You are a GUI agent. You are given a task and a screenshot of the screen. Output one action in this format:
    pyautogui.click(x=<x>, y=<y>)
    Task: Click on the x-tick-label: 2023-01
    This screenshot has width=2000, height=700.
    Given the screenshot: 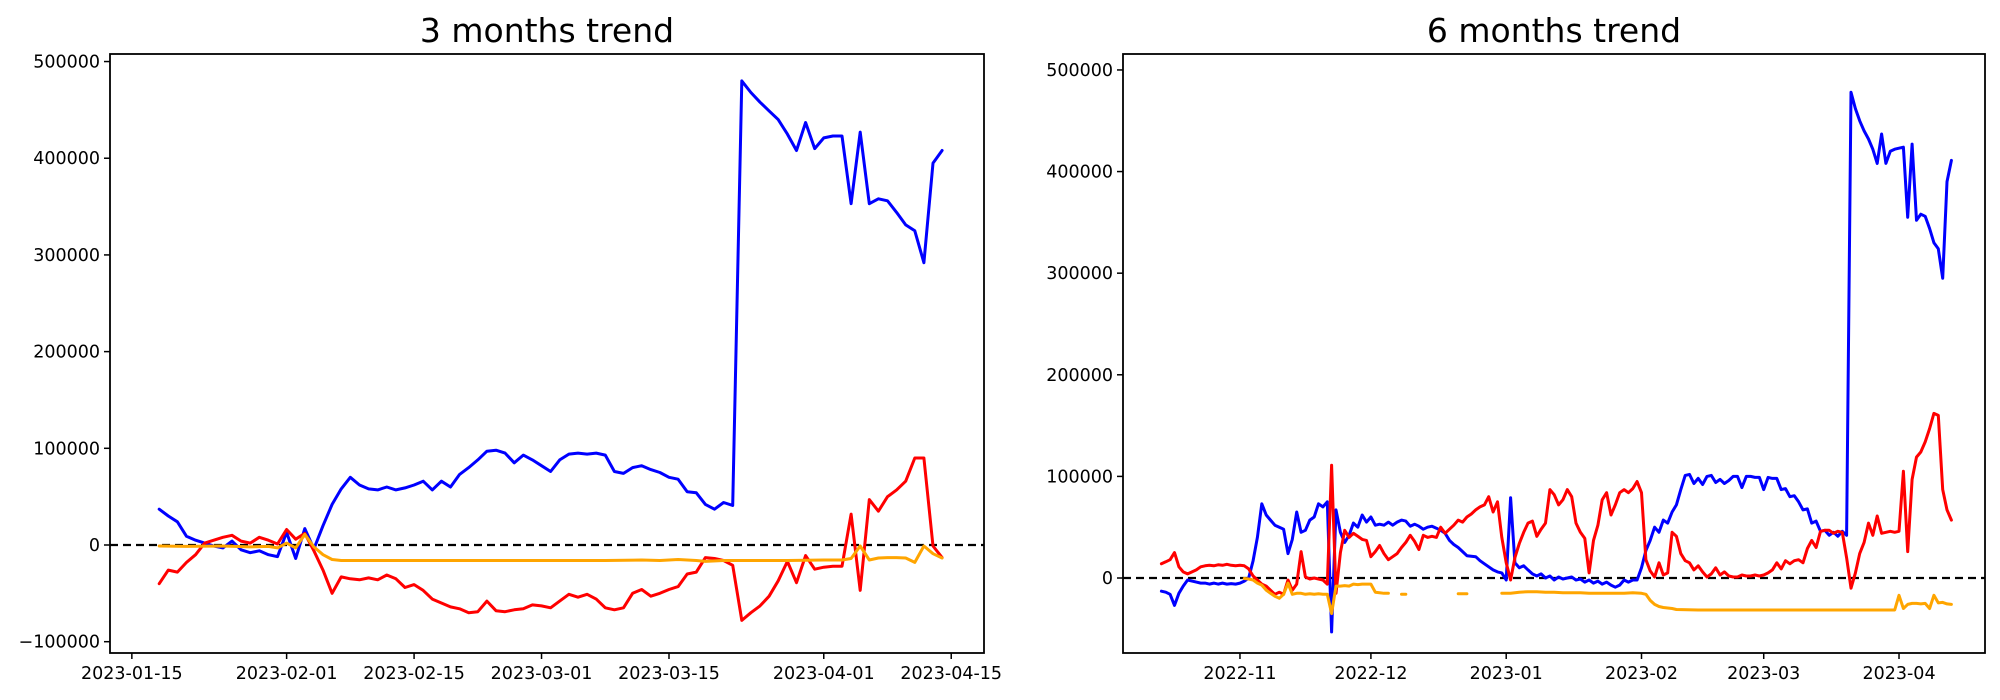 What is the action you would take?
    pyautogui.click(x=1506, y=674)
    